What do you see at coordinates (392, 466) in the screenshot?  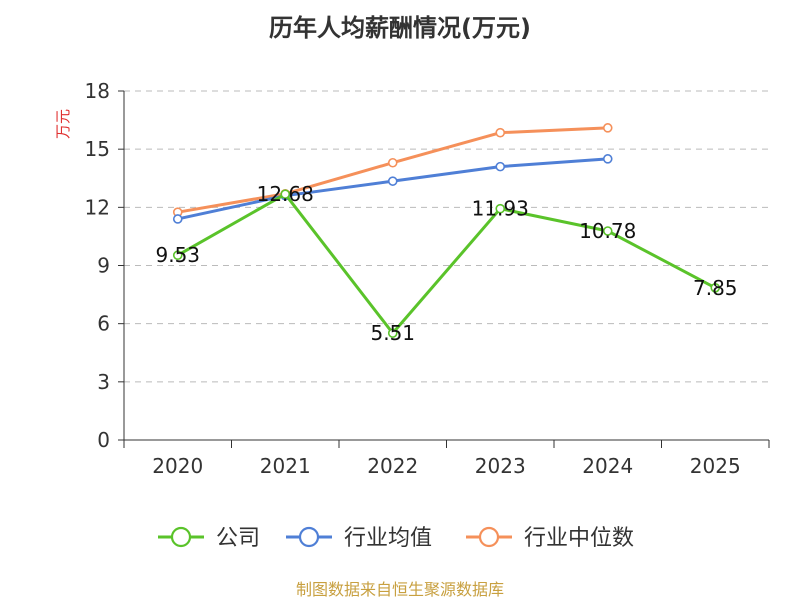 I see `x-tick-label: 2022` at bounding box center [392, 466].